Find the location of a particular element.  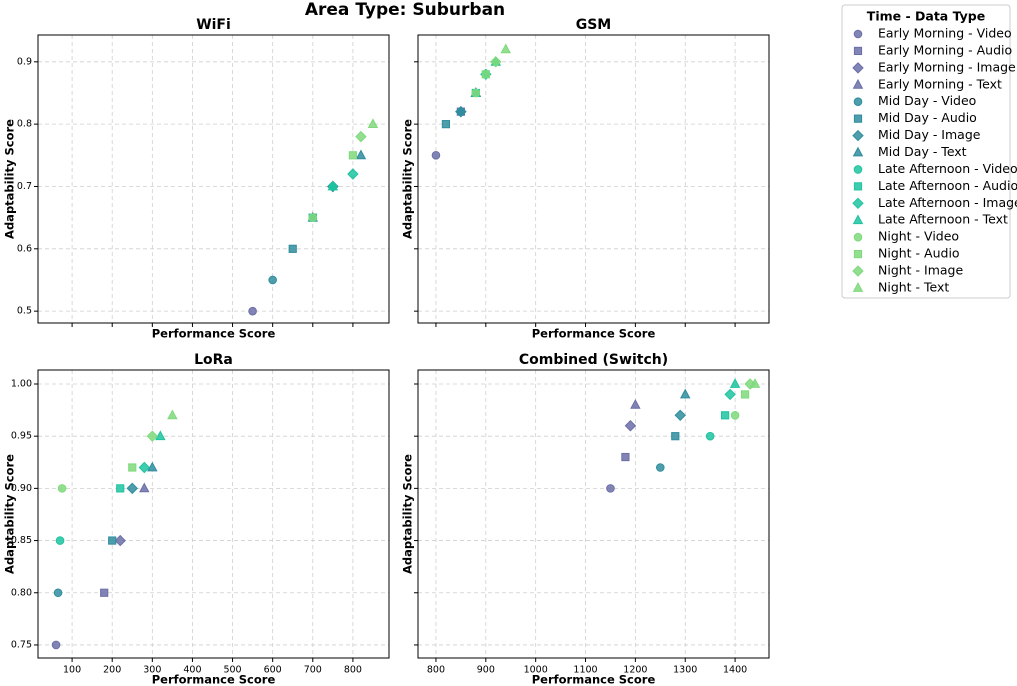

x-tick-label: 700 is located at coordinates (313, 670).